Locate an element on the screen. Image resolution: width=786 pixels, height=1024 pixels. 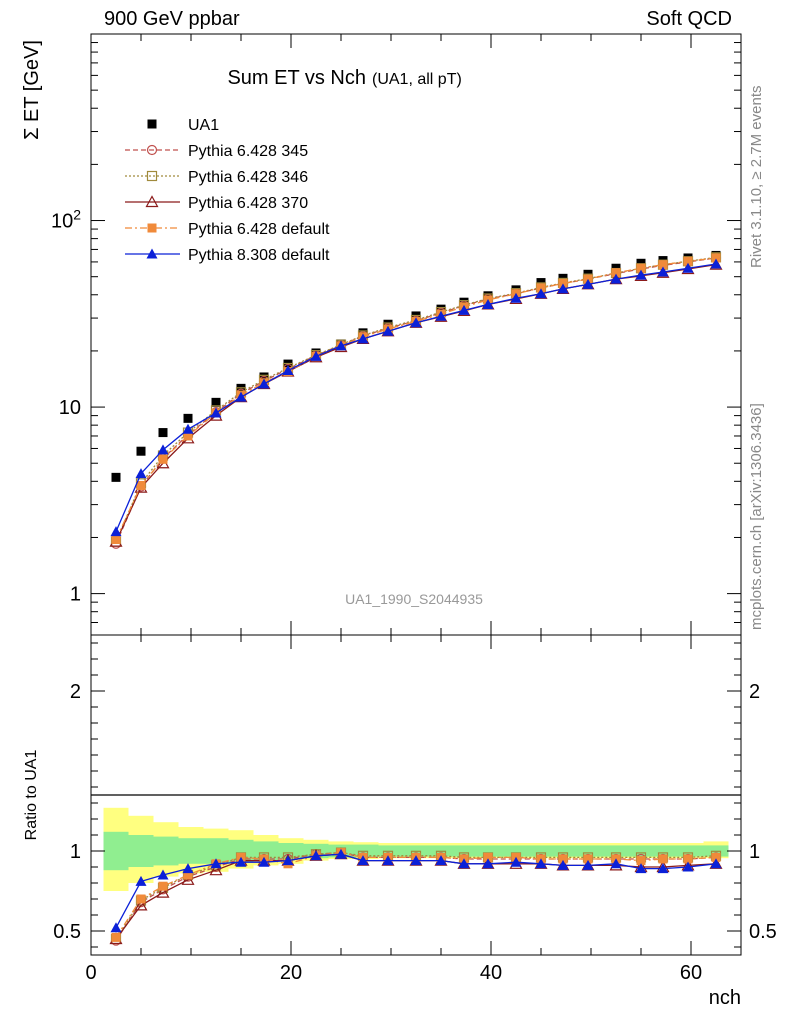
ratio-series-group is located at coordinates (416, 896).